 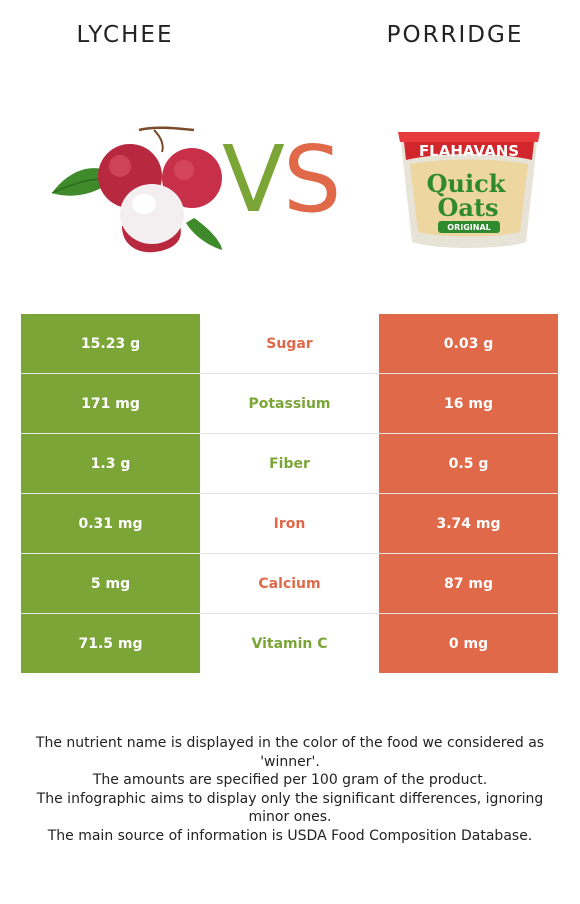 What do you see at coordinates (469, 151) in the screenshot?
I see `brand-text: FLAHAVANS` at bounding box center [469, 151].